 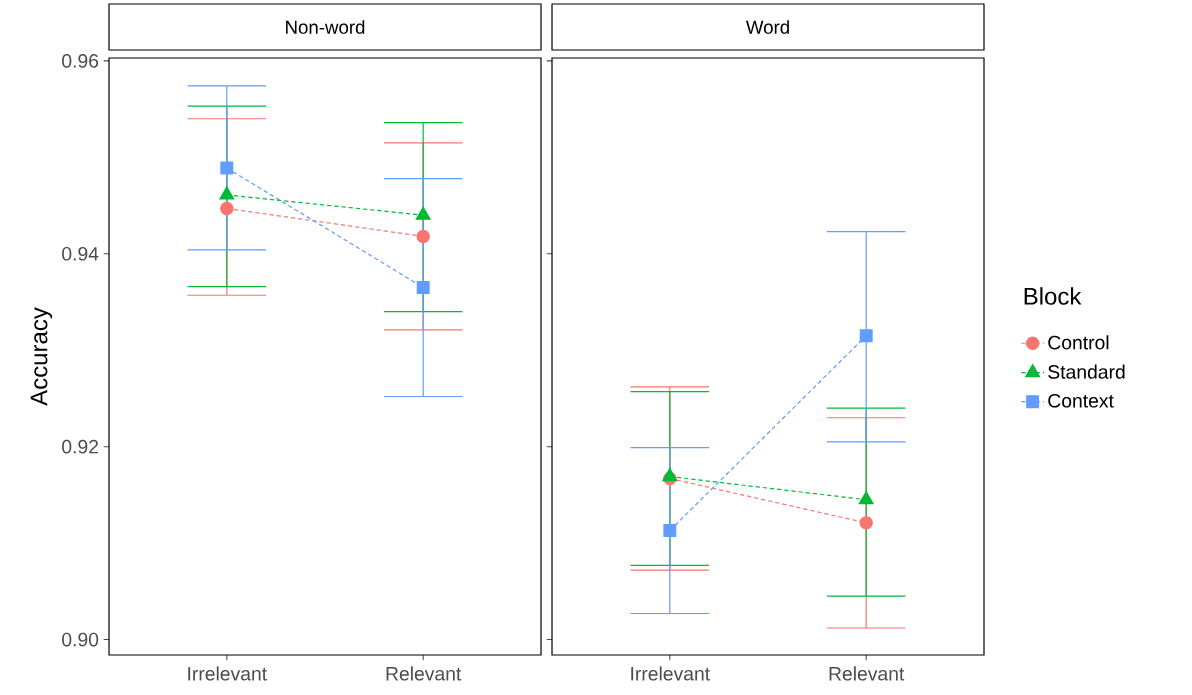 I want to click on y-axis-title: Accuracy, so click(x=41, y=356).